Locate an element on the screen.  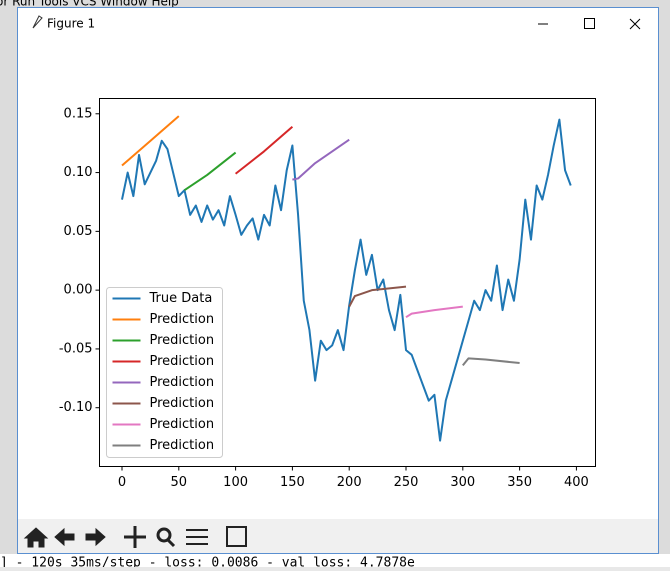
legend-box is located at coordinates (164, 372).